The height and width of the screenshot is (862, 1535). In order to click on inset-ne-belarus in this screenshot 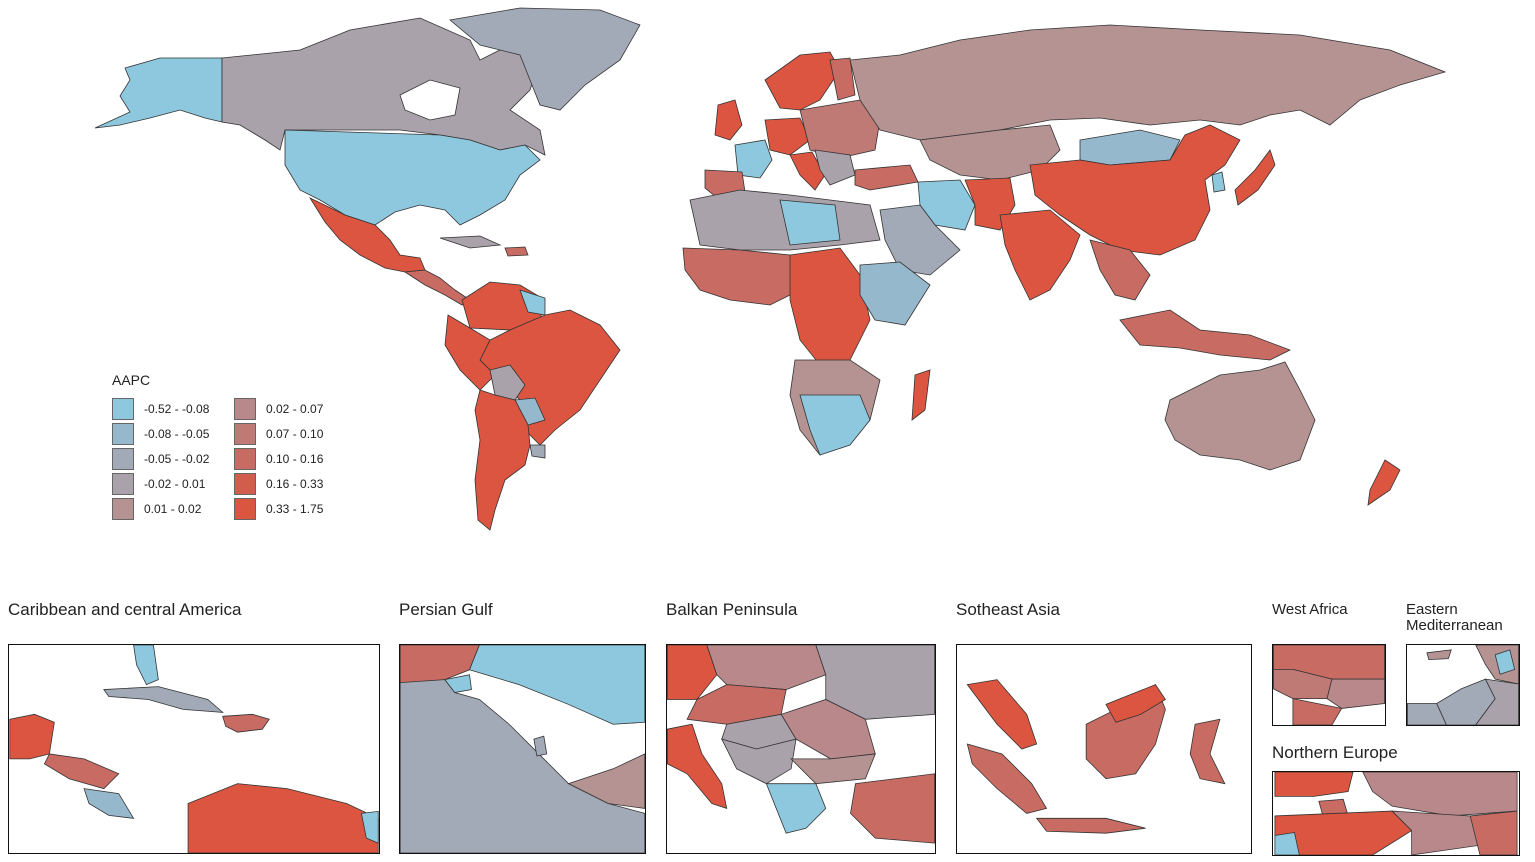, I will do `click(1493, 832)`.